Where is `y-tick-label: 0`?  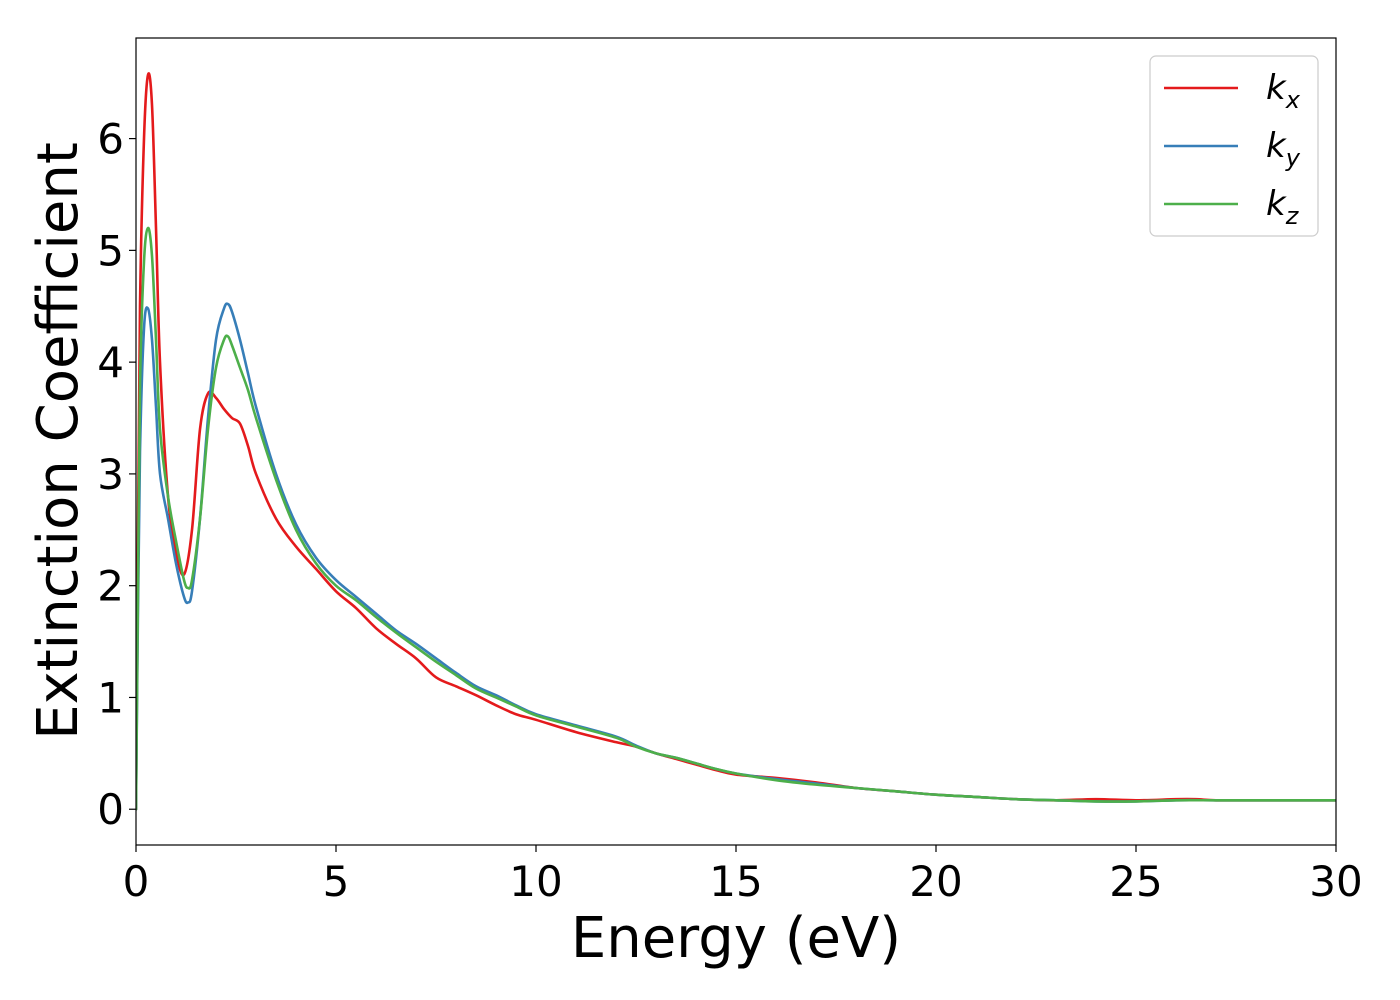
y-tick-label: 0 is located at coordinates (110, 809).